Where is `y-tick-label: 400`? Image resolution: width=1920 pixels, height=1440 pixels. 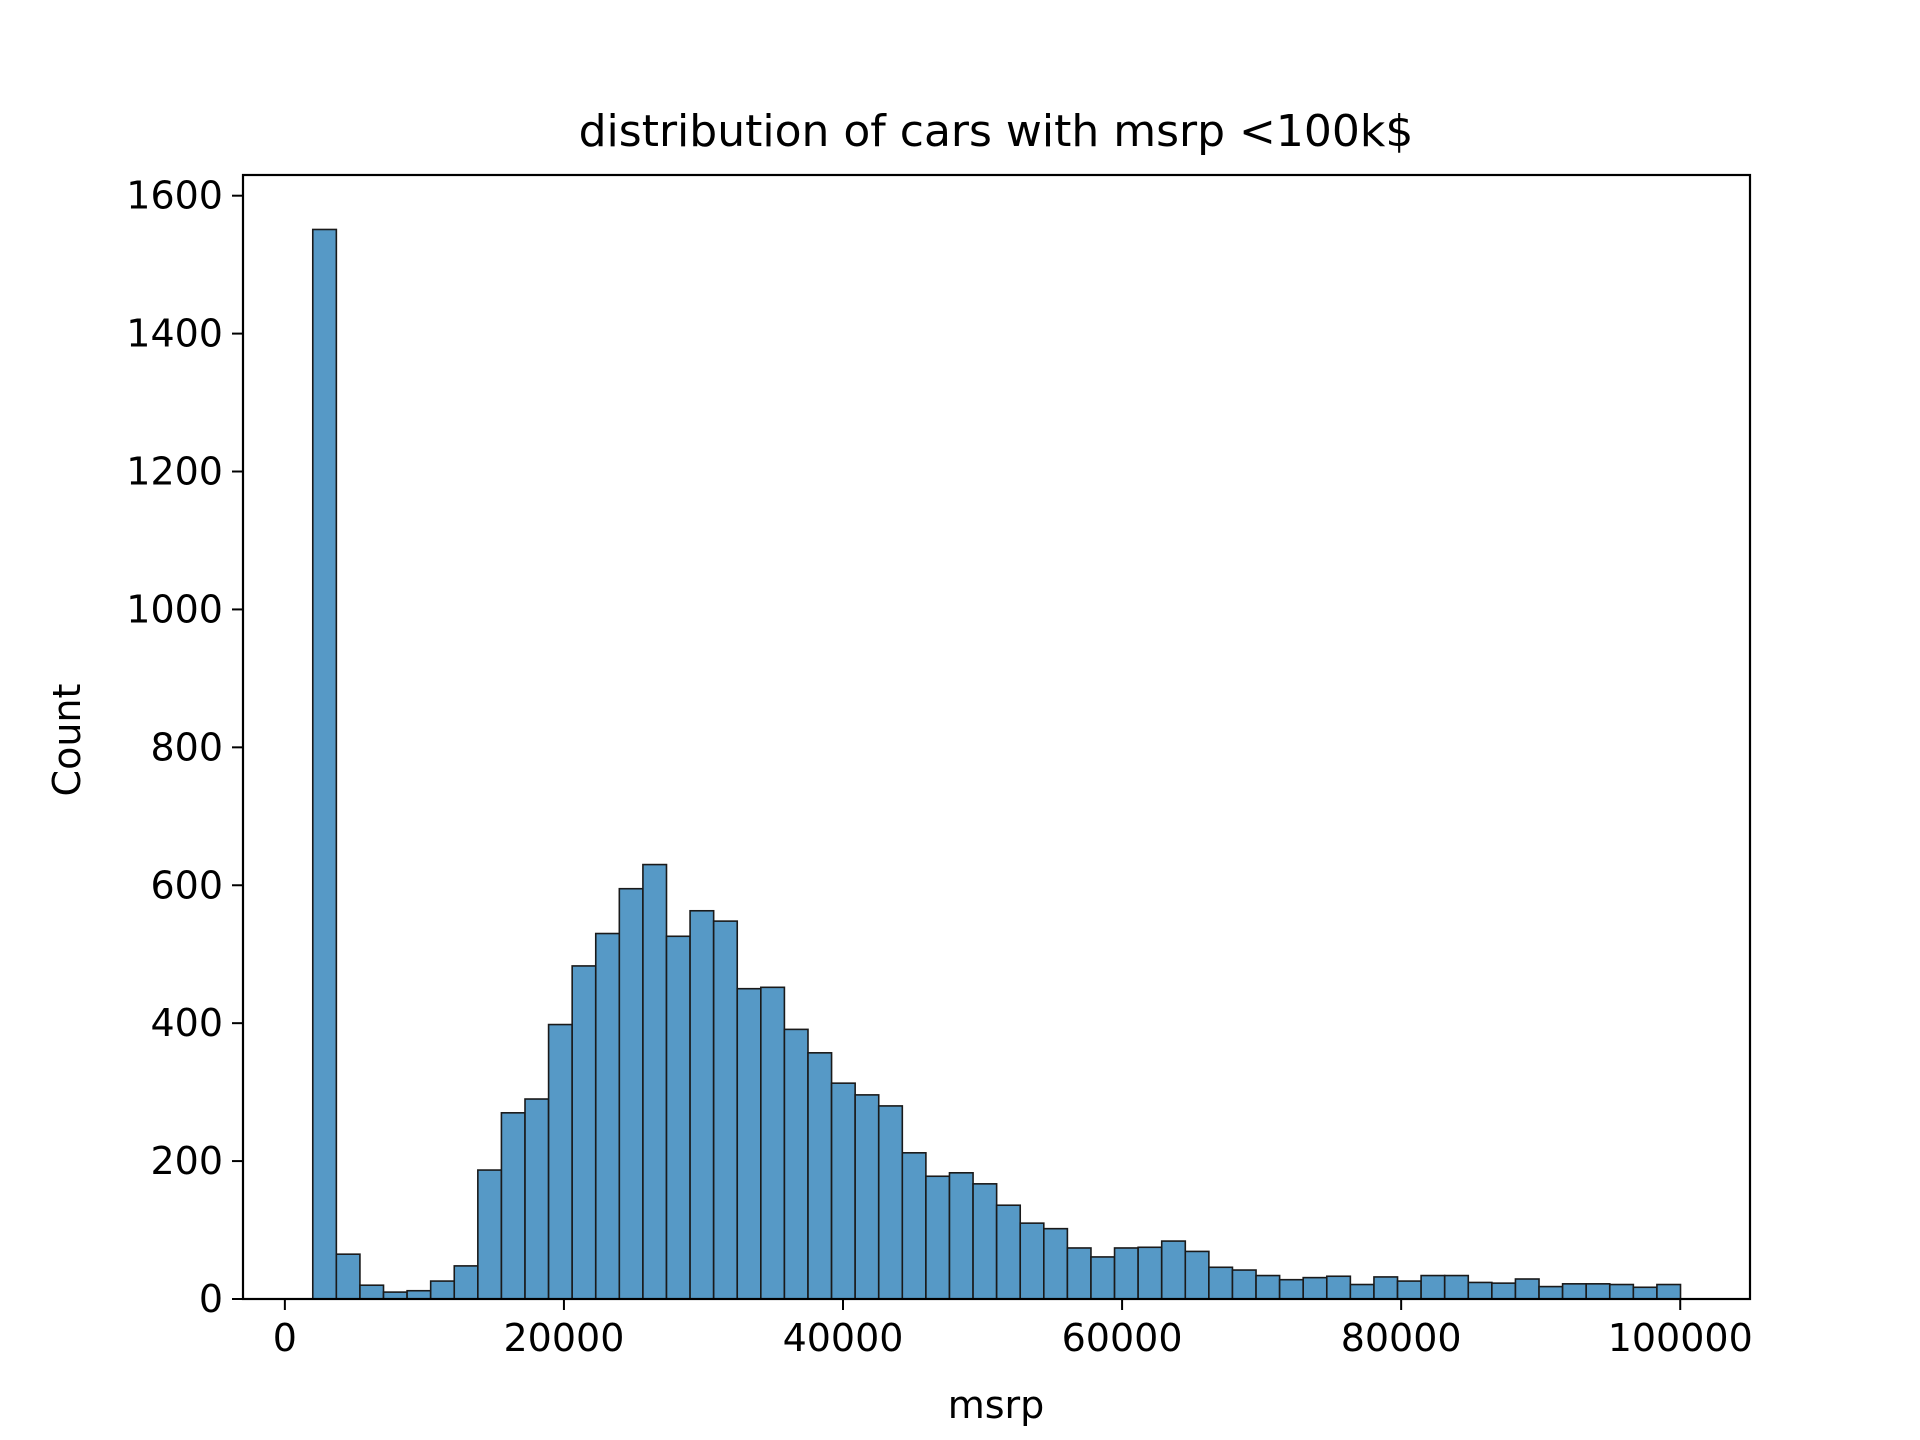 y-tick-label: 400 is located at coordinates (186, 1023).